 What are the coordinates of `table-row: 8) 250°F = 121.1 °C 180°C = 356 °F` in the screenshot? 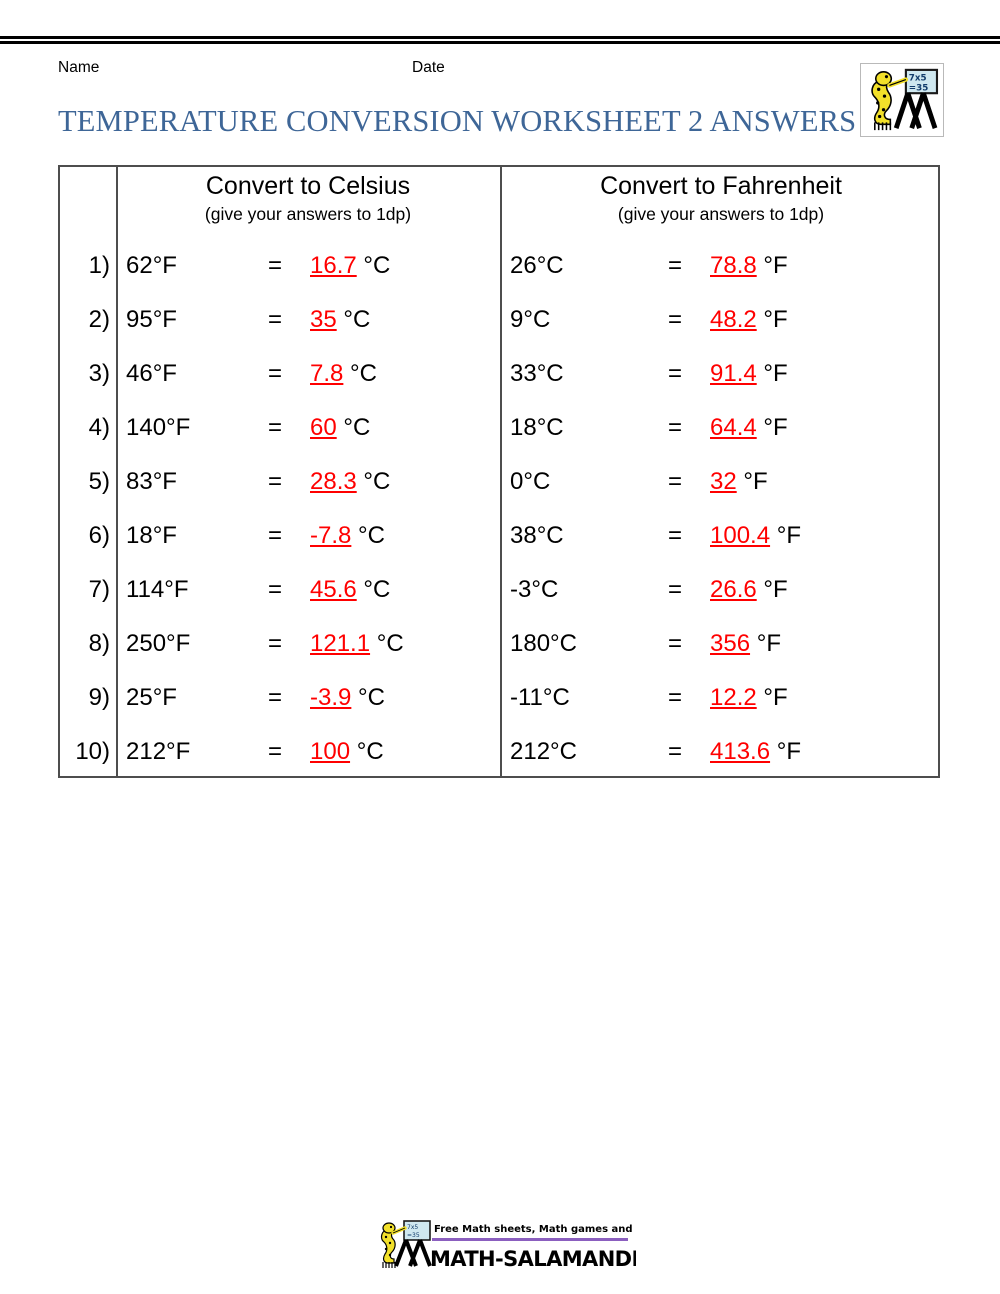 It's located at (501, 644).